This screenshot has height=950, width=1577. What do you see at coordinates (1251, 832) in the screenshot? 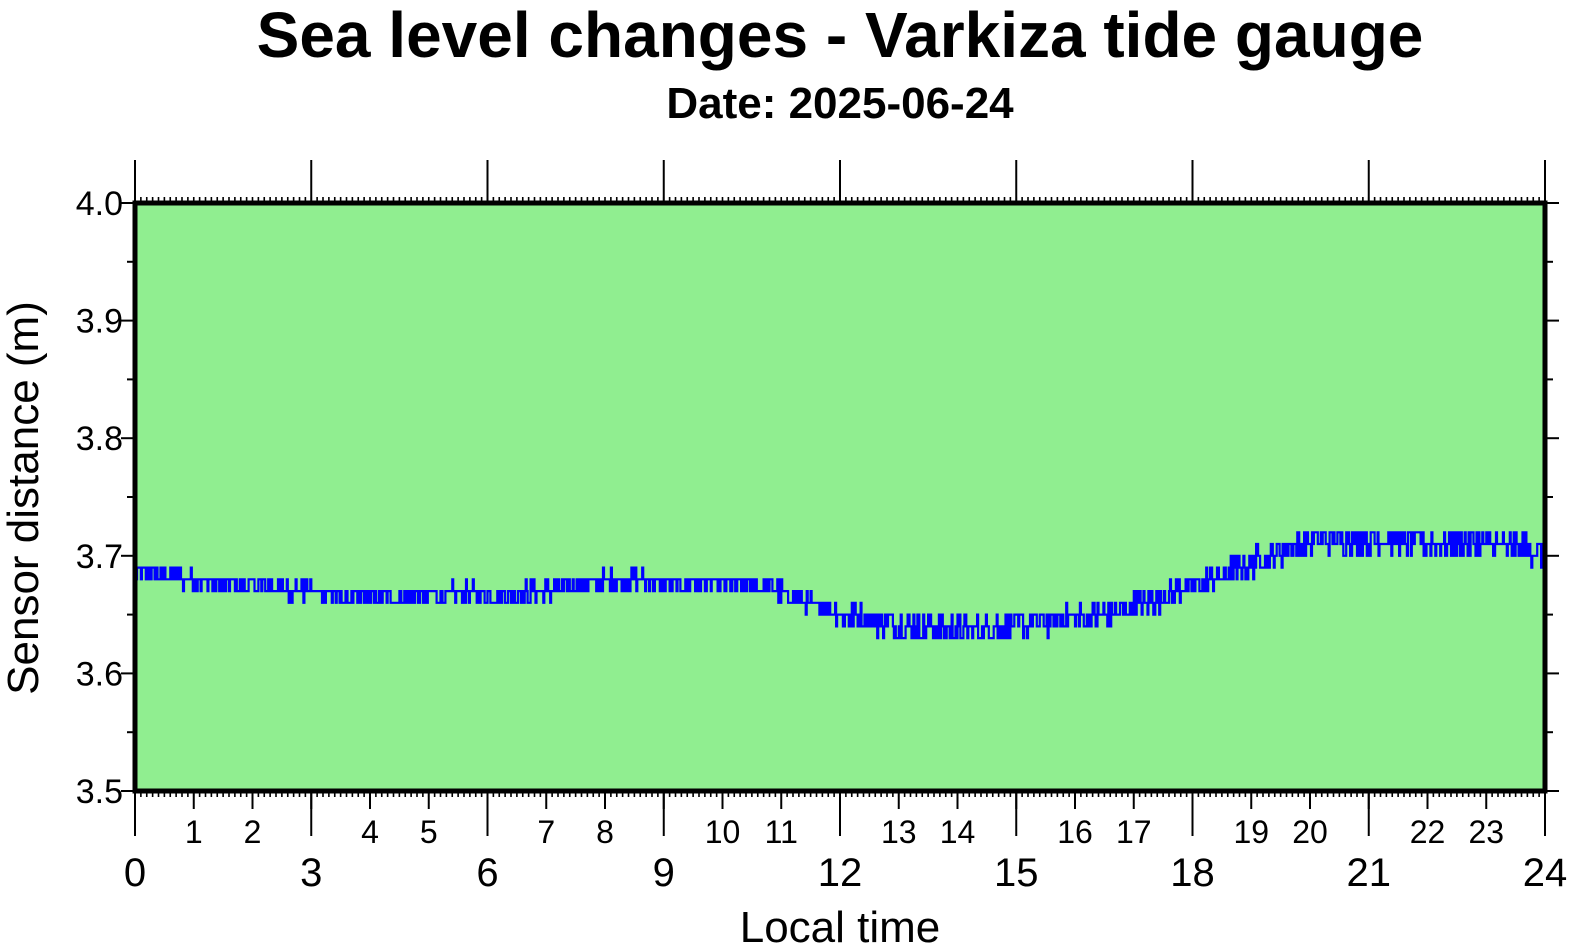
I see `x-minor-tick-label: 19` at bounding box center [1251, 832].